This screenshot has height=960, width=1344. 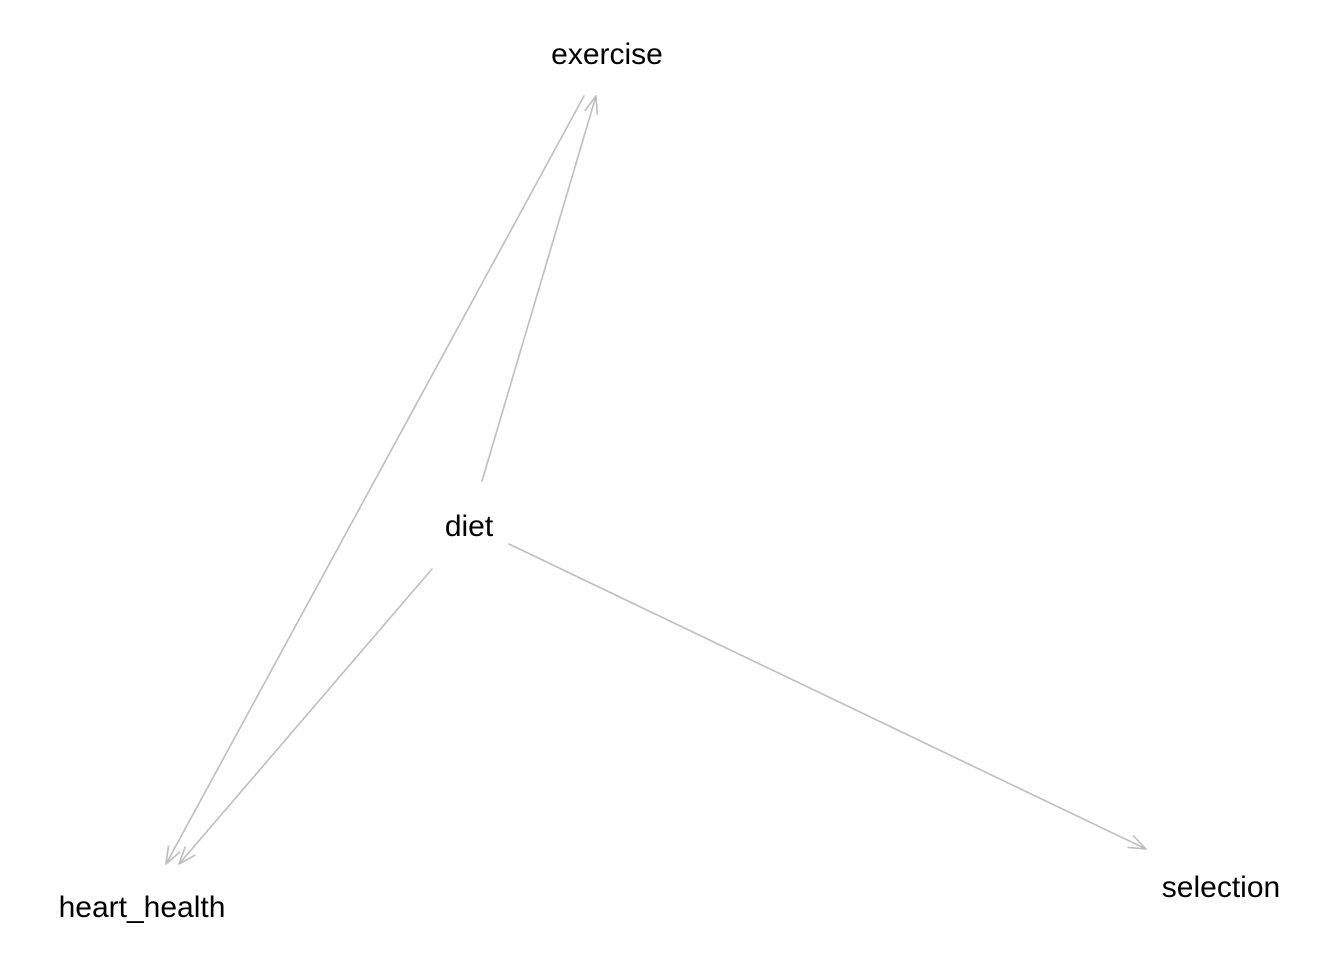 I want to click on edge-diet-to-exercise, so click(x=539, y=288).